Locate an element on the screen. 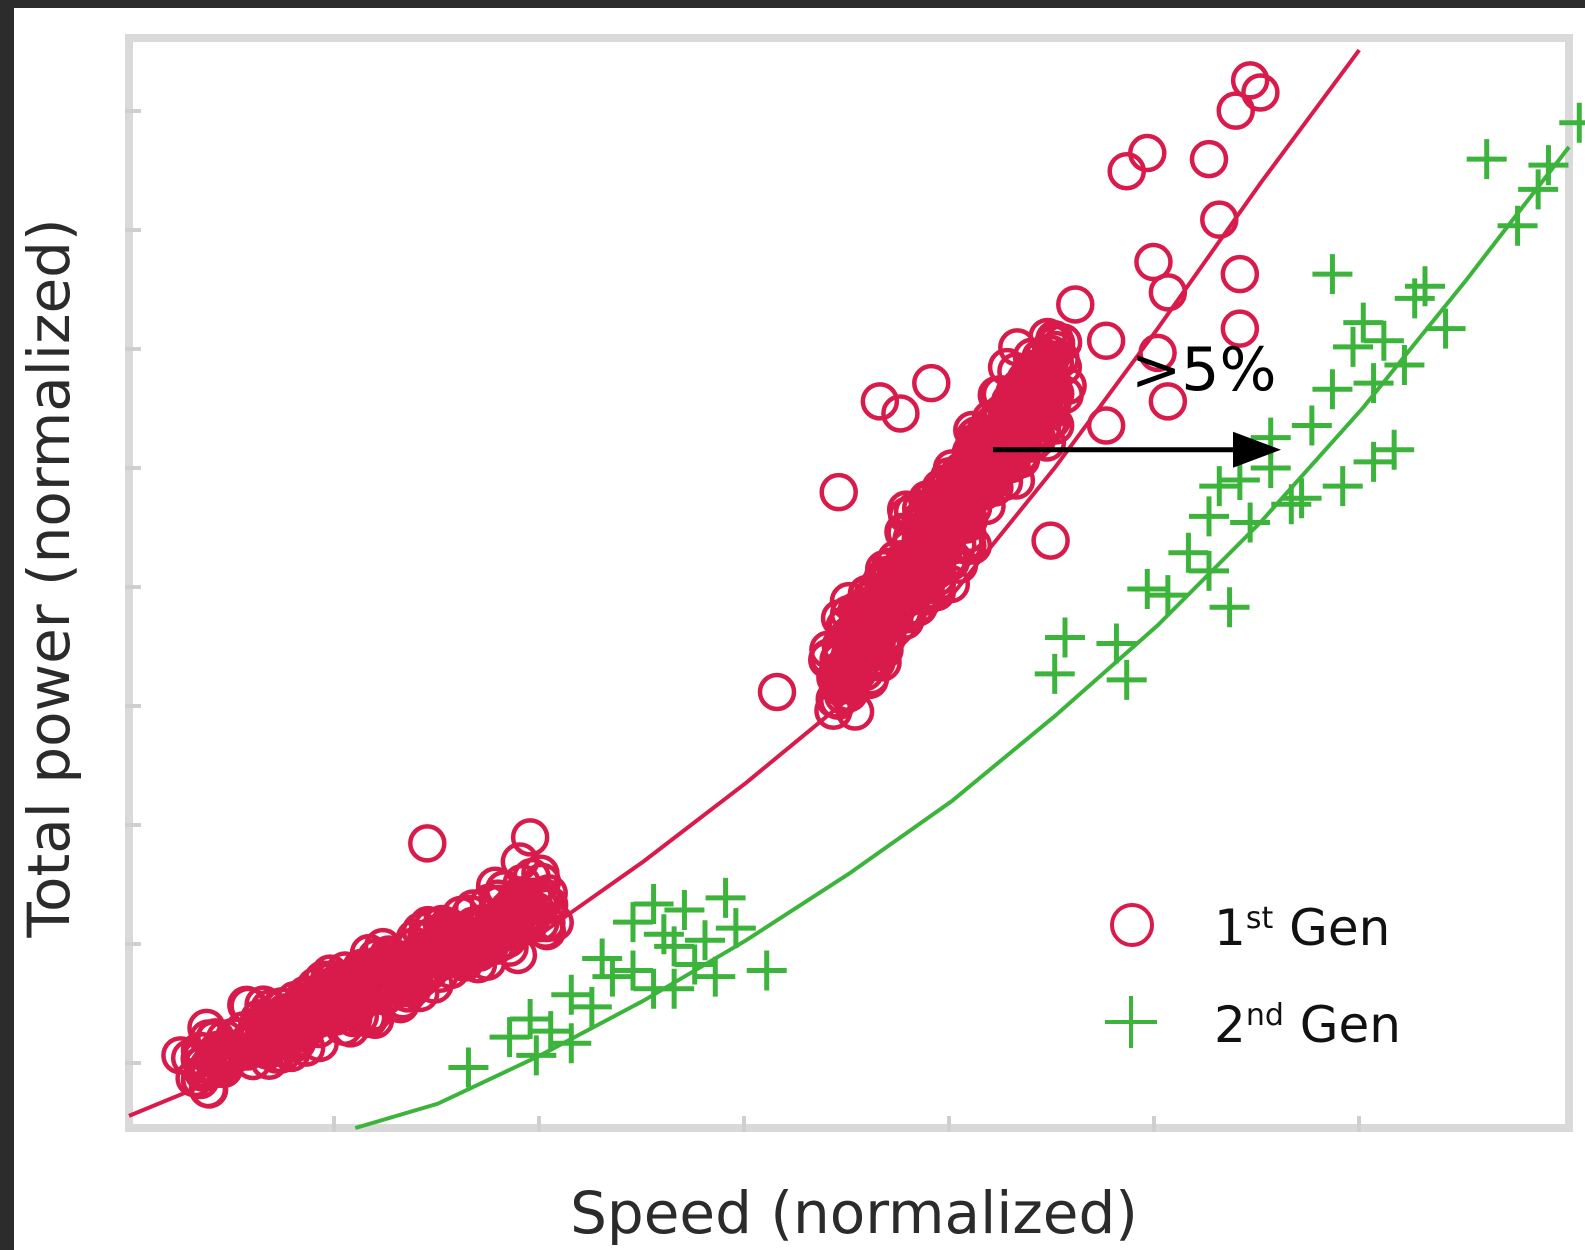  legend-label-1st-gen: 1st Gen is located at coordinates (1302, 928).